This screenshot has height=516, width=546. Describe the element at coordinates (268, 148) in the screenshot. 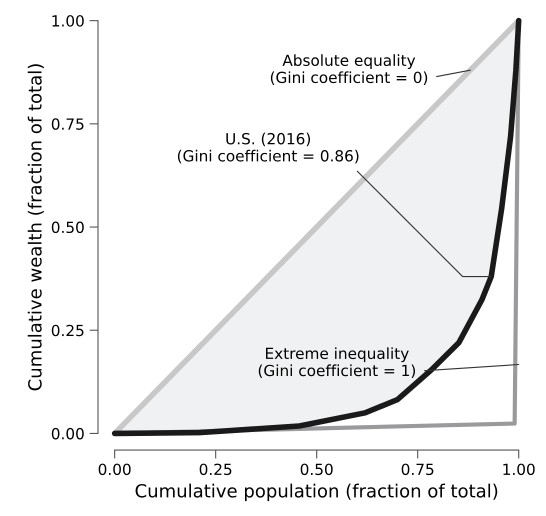

I see `annotation: U.S. (2016) (Gini coefficient = 0.86)` at that location.